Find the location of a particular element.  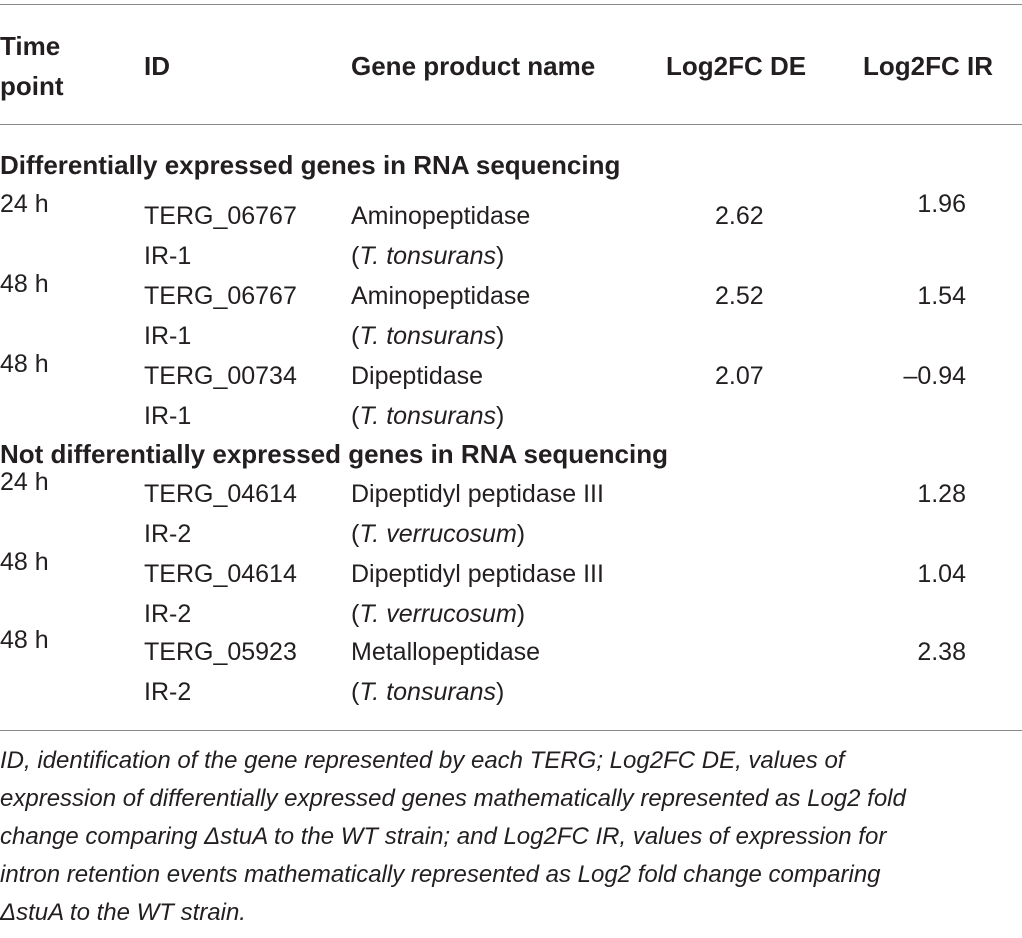

log2fc-de-cell: 2.07 is located at coordinates (739, 376).